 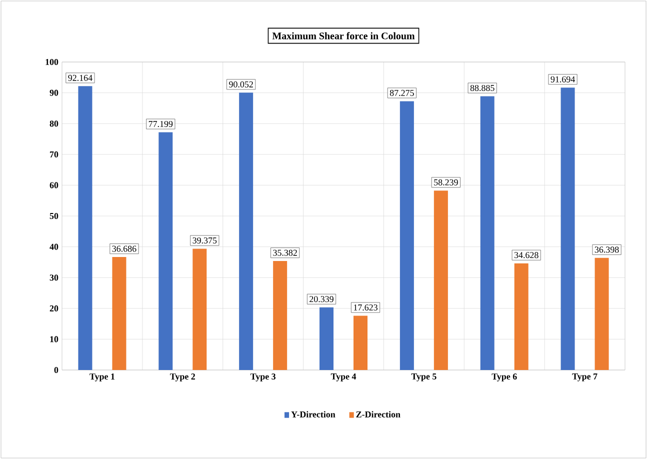 What do you see at coordinates (526, 255) in the screenshot?
I see `data-label: 34.628` at bounding box center [526, 255].